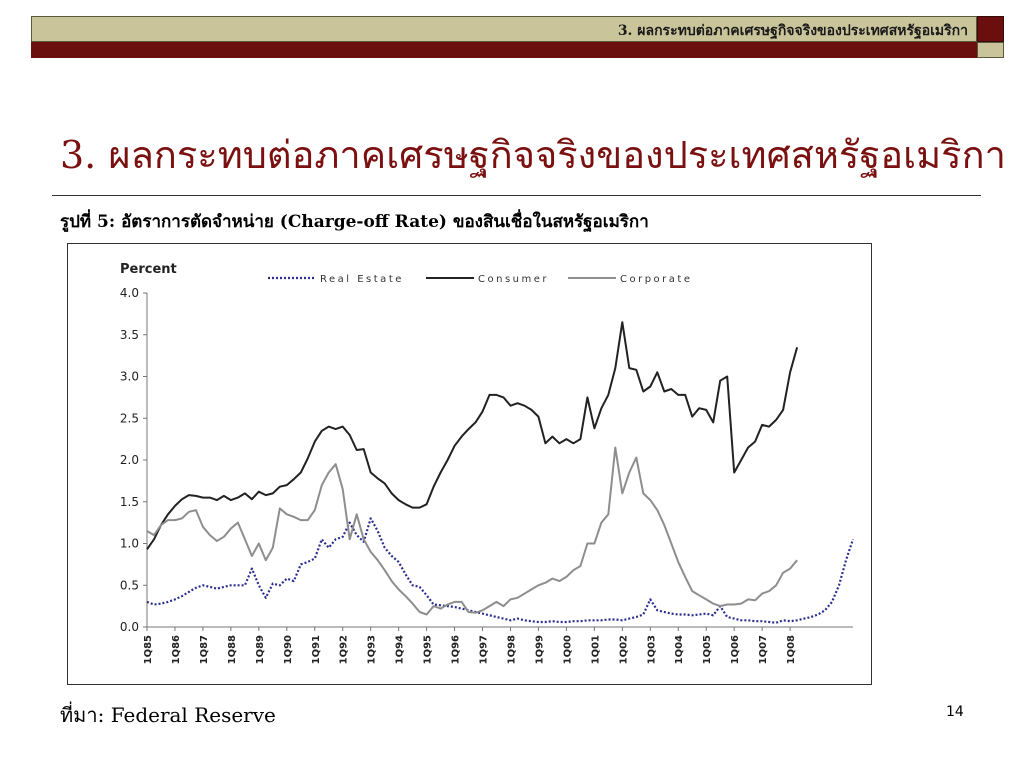 This screenshot has width=1024, height=768. Describe the element at coordinates (456, 649) in the screenshot. I see `x-tick-label: 1Q96` at that location.